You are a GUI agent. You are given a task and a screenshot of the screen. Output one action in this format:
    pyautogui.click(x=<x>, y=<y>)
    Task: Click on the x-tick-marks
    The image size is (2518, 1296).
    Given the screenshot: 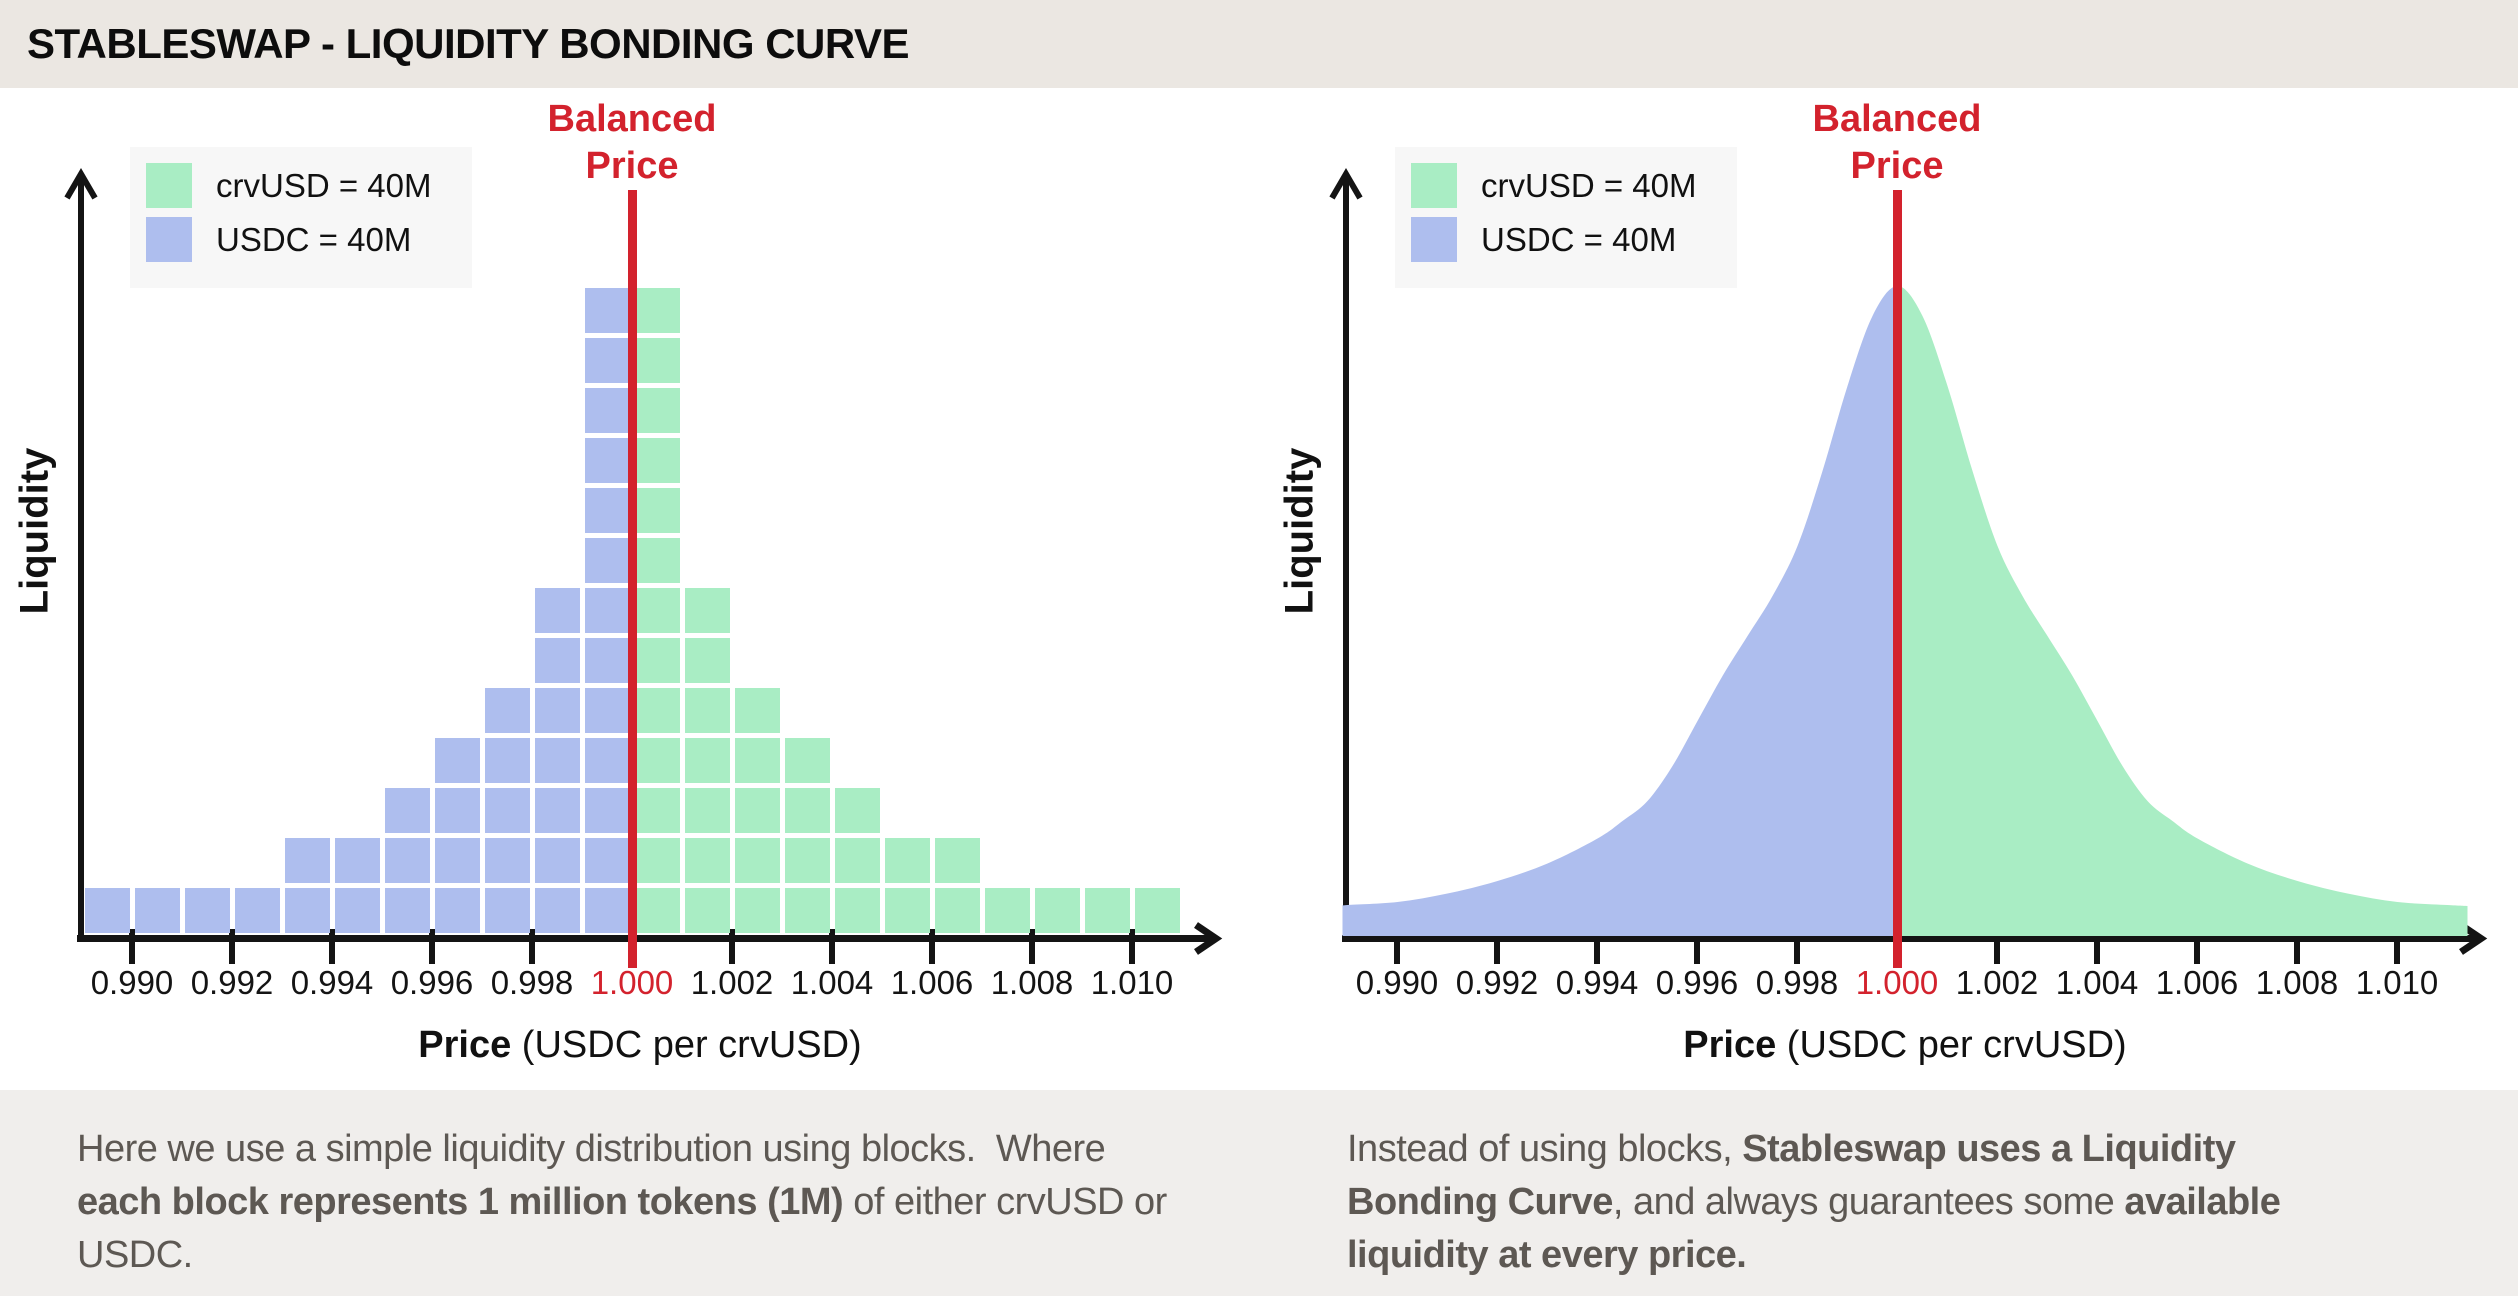 What is the action you would take?
    pyautogui.click(x=632, y=946)
    